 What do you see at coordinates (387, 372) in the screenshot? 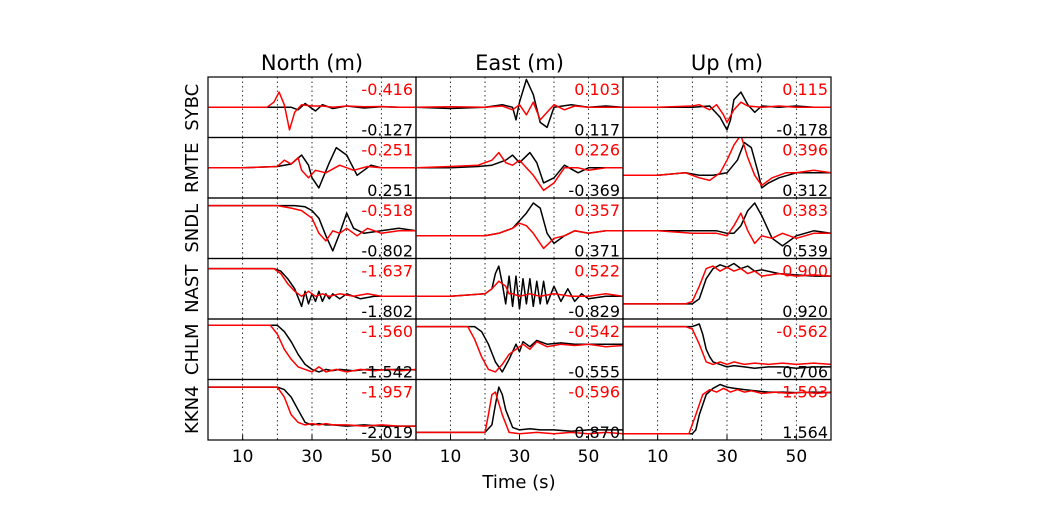
I see `black-peak-label: -1.542` at bounding box center [387, 372].